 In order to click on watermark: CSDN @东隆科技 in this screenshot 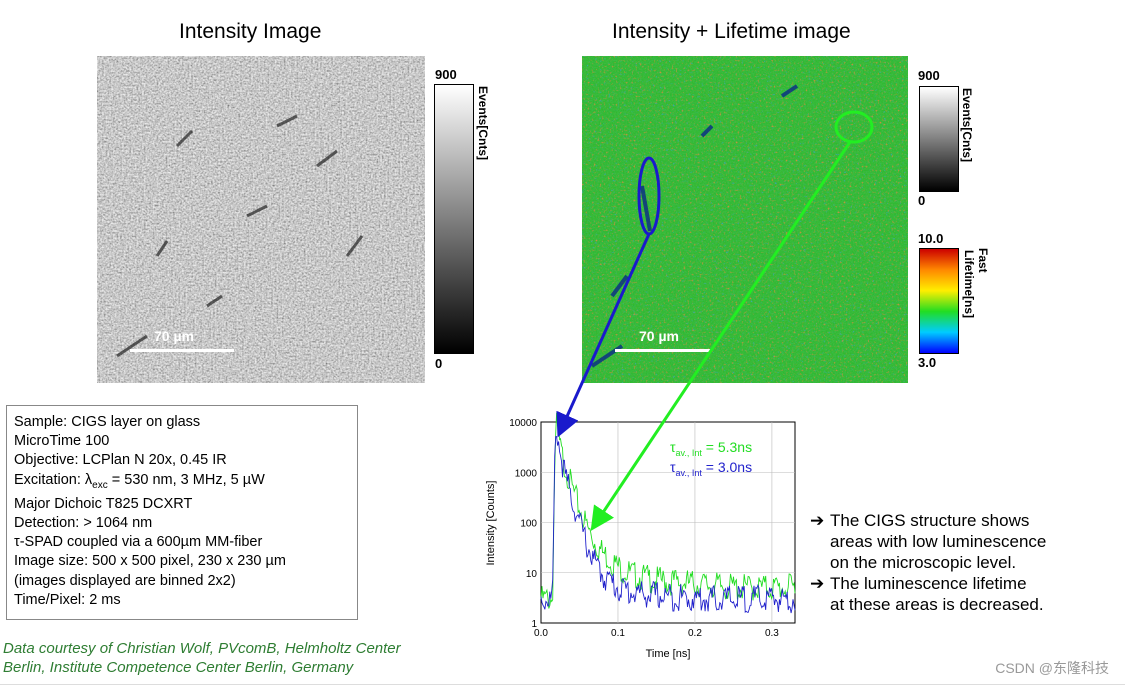, I will do `click(1052, 668)`.